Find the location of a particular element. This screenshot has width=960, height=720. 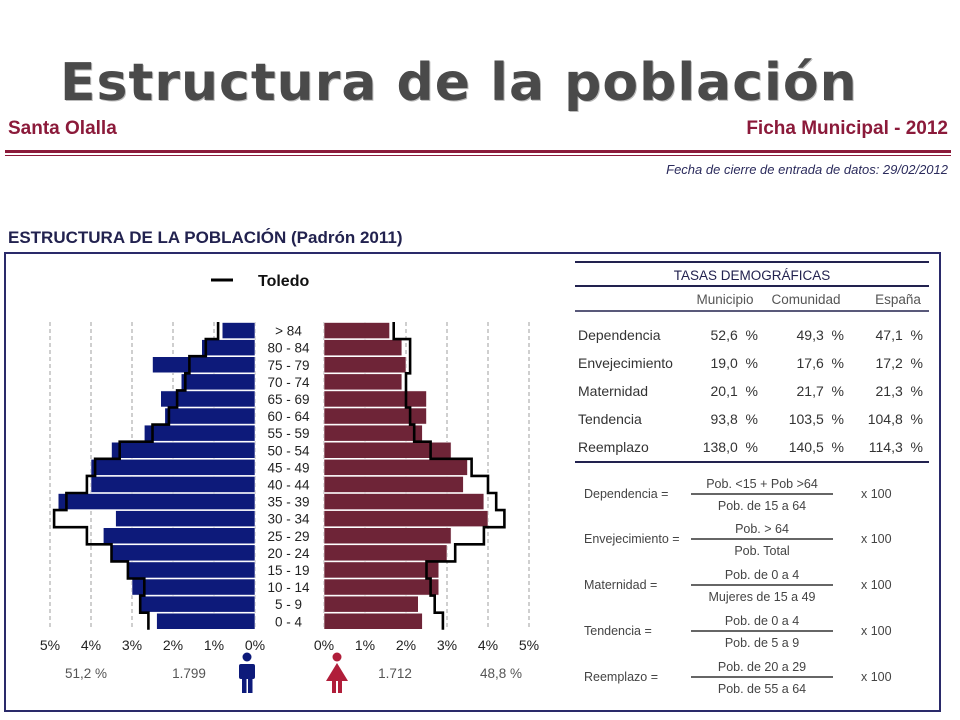

rate-value: 93,8 % is located at coordinates (734, 419).